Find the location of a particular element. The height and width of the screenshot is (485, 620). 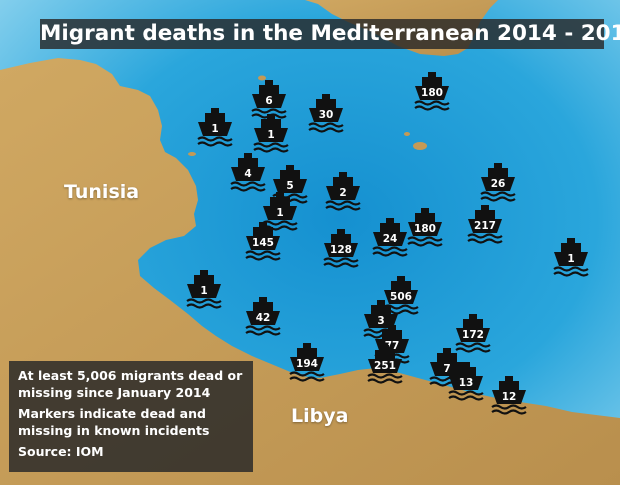

marker-count: 251 is located at coordinates (385, 366).